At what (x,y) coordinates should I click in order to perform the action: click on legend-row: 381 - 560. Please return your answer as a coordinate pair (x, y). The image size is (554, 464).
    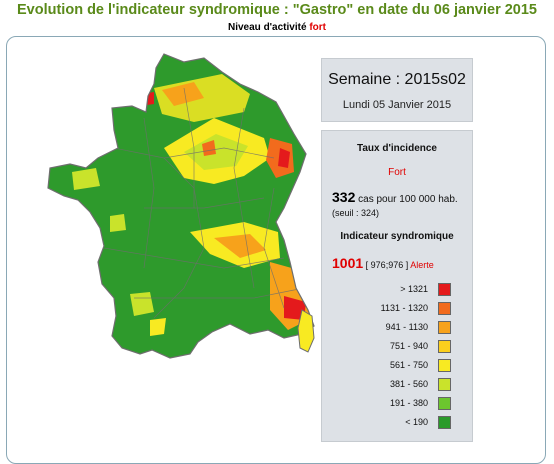
    Looking at the image, I should click on (397, 385).